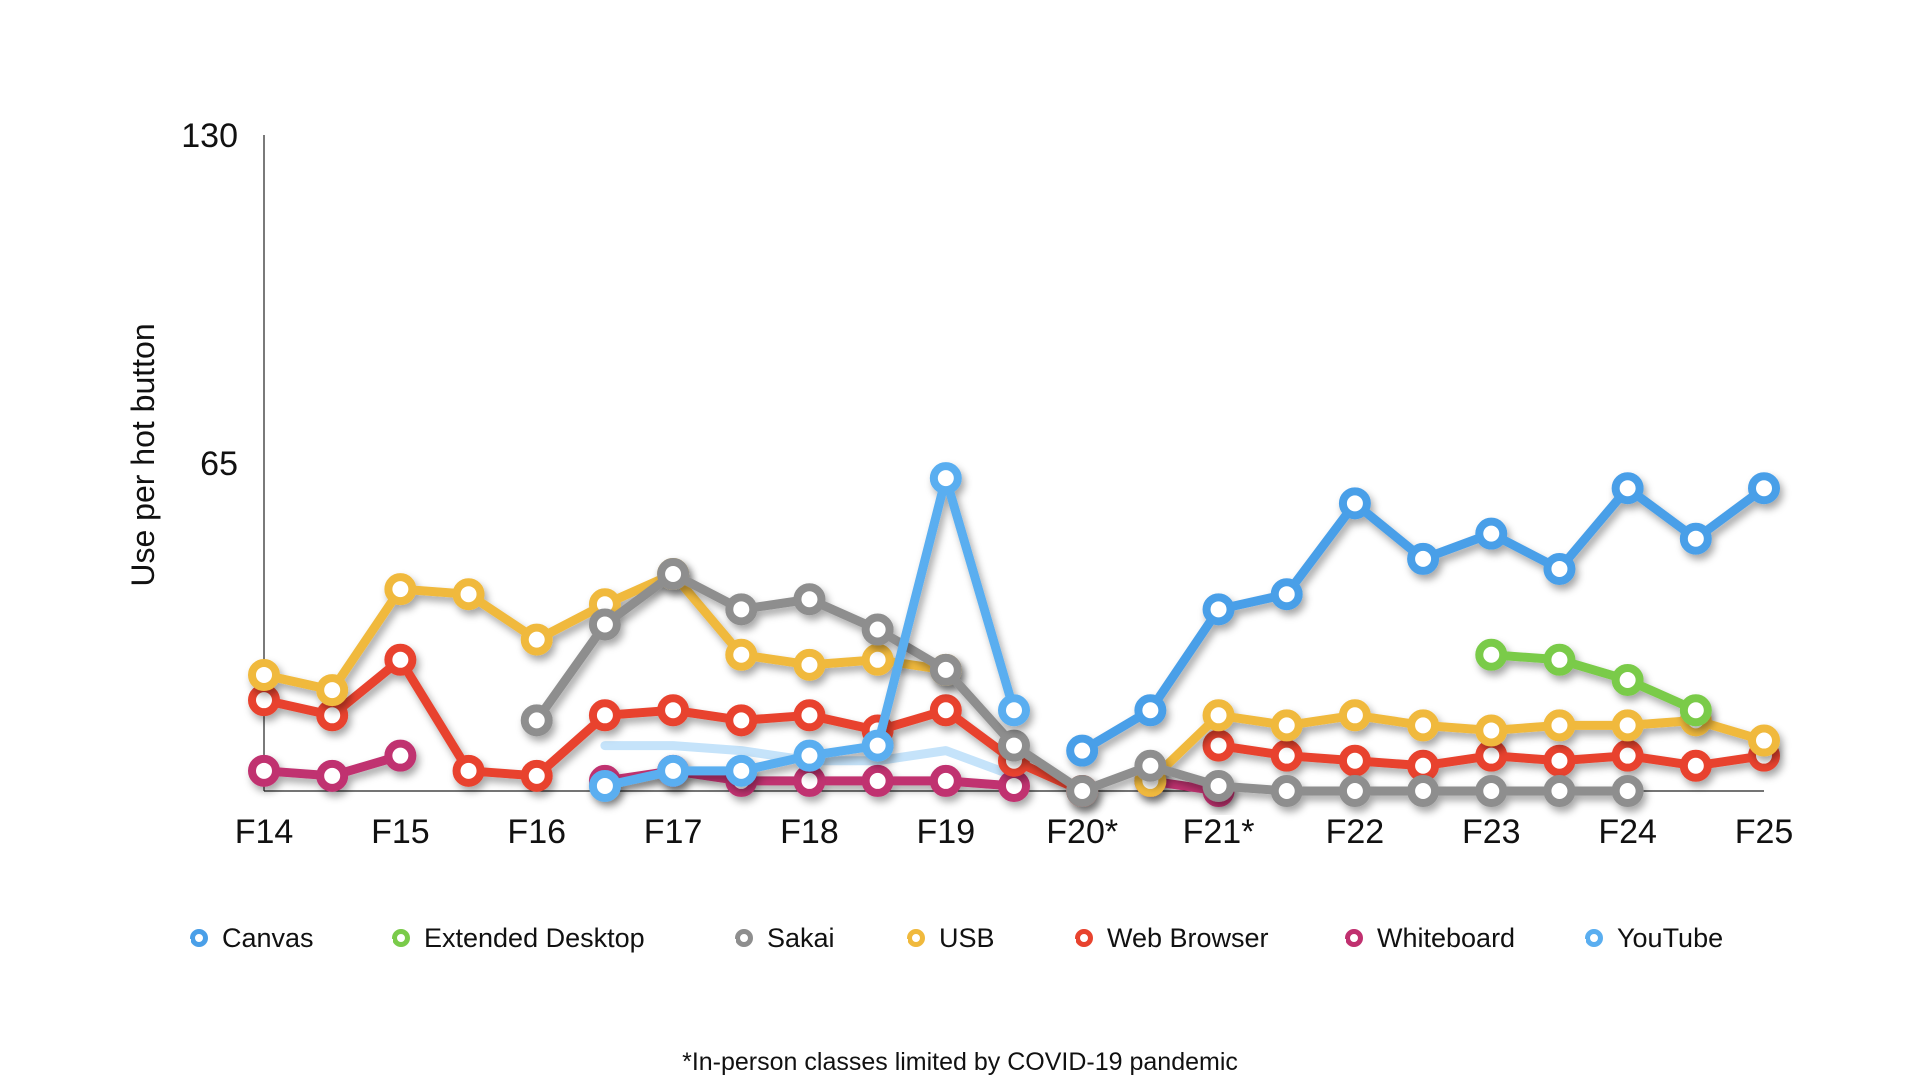  What do you see at coordinates (1082, 832) in the screenshot?
I see `x-tick-label: F20*` at bounding box center [1082, 832].